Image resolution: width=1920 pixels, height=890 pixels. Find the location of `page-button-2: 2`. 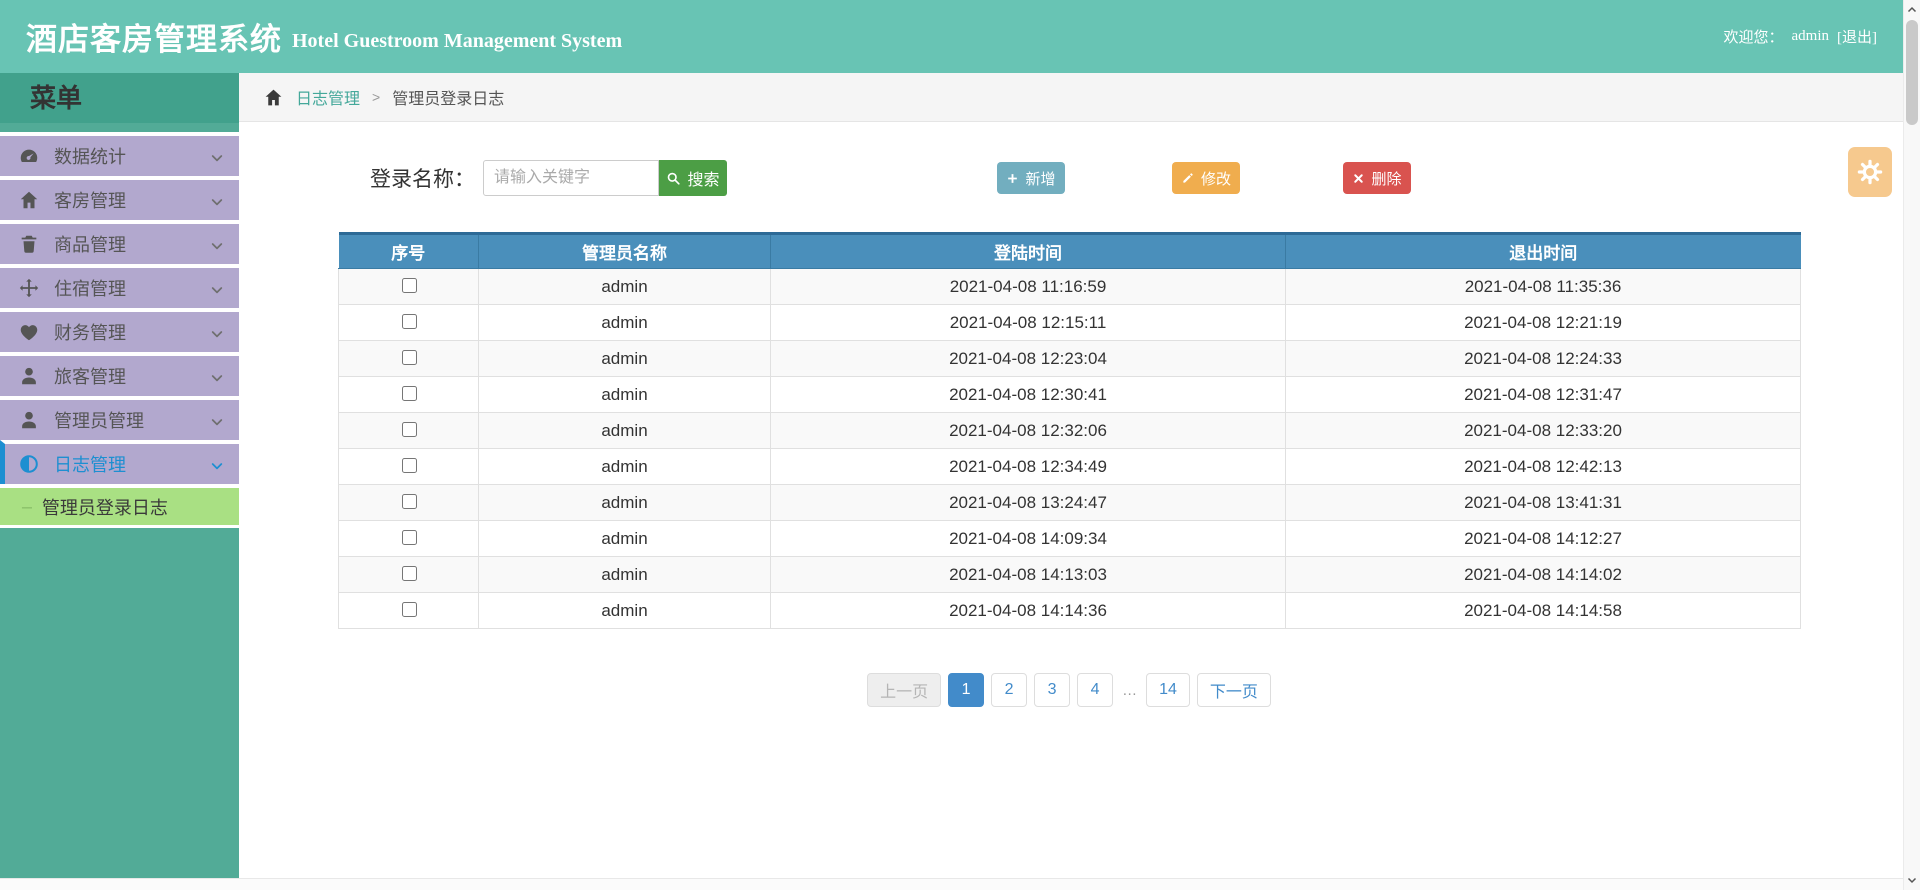

page-button-2: 2 is located at coordinates (1009, 690).